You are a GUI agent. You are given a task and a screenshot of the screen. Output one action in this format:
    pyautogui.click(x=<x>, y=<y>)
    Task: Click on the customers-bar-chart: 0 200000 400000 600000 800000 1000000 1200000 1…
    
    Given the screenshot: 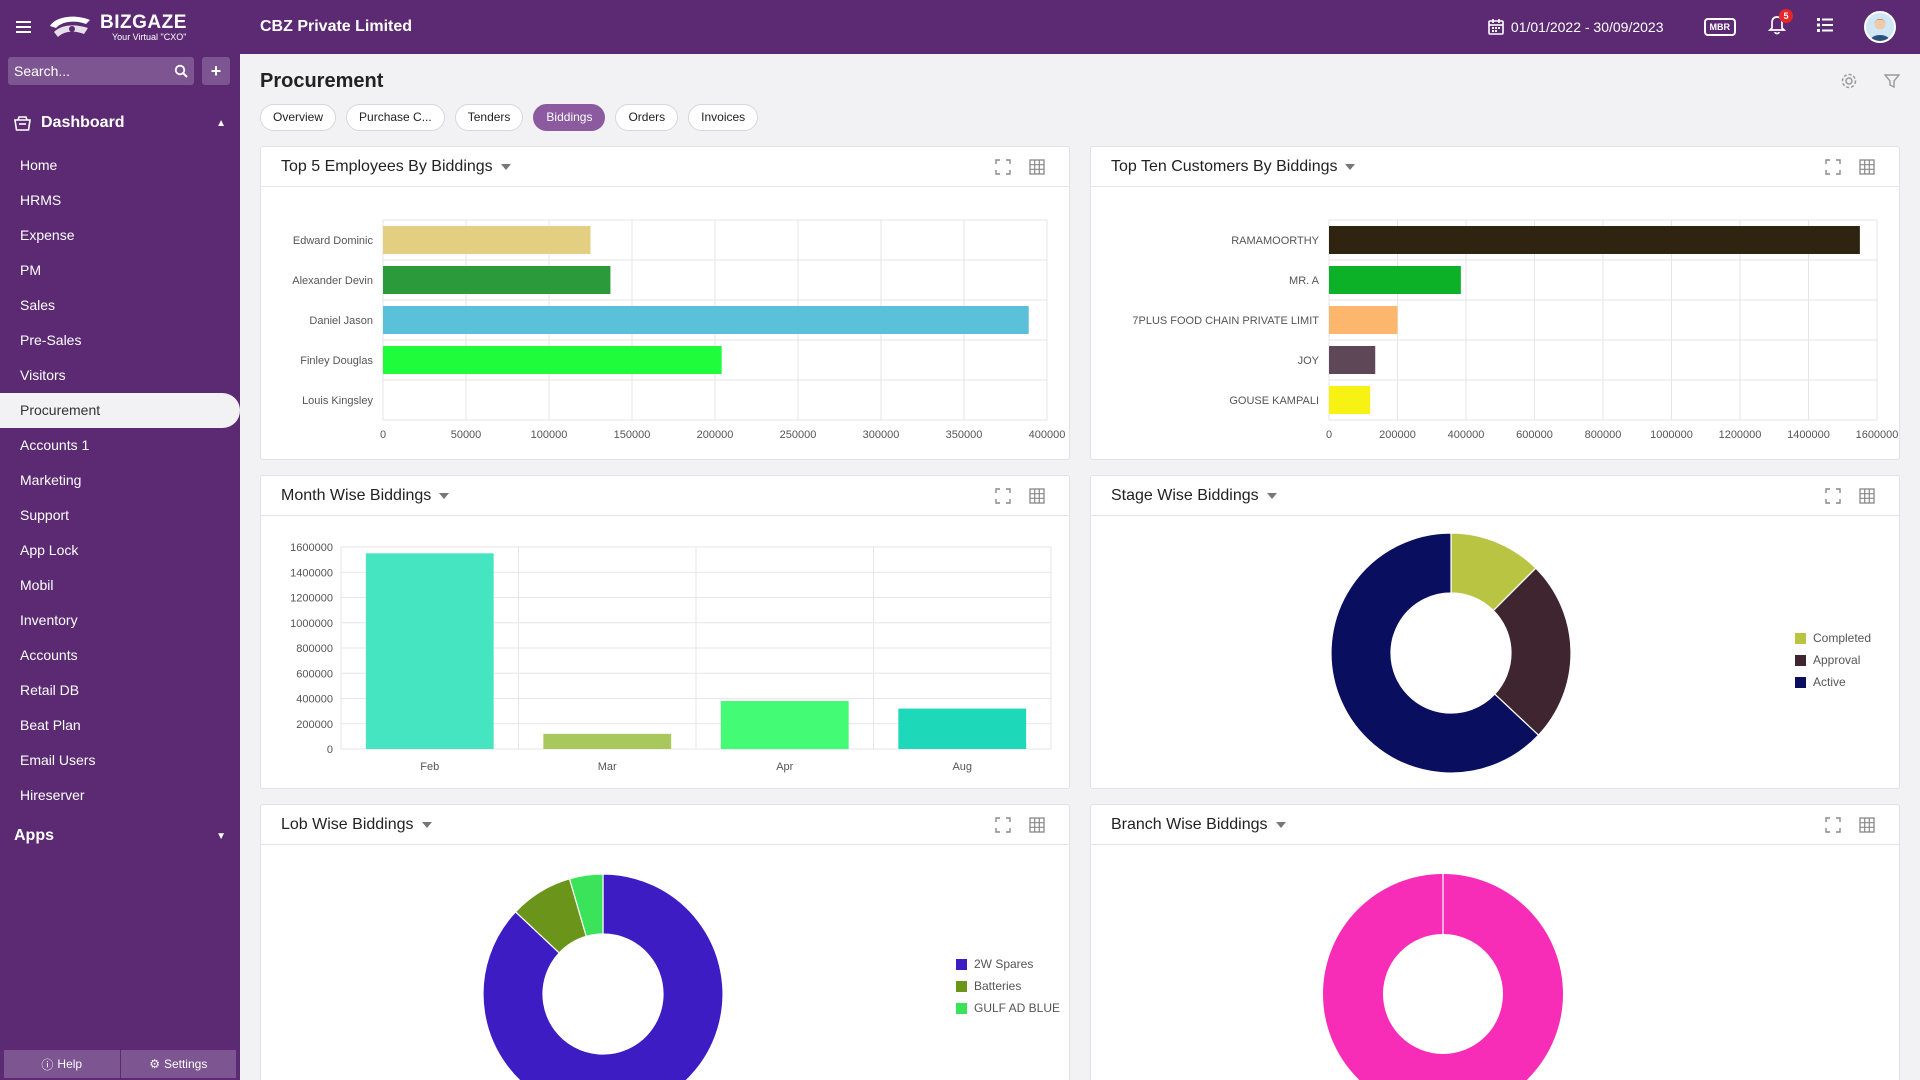 What is the action you would take?
    pyautogui.click(x=1515, y=330)
    